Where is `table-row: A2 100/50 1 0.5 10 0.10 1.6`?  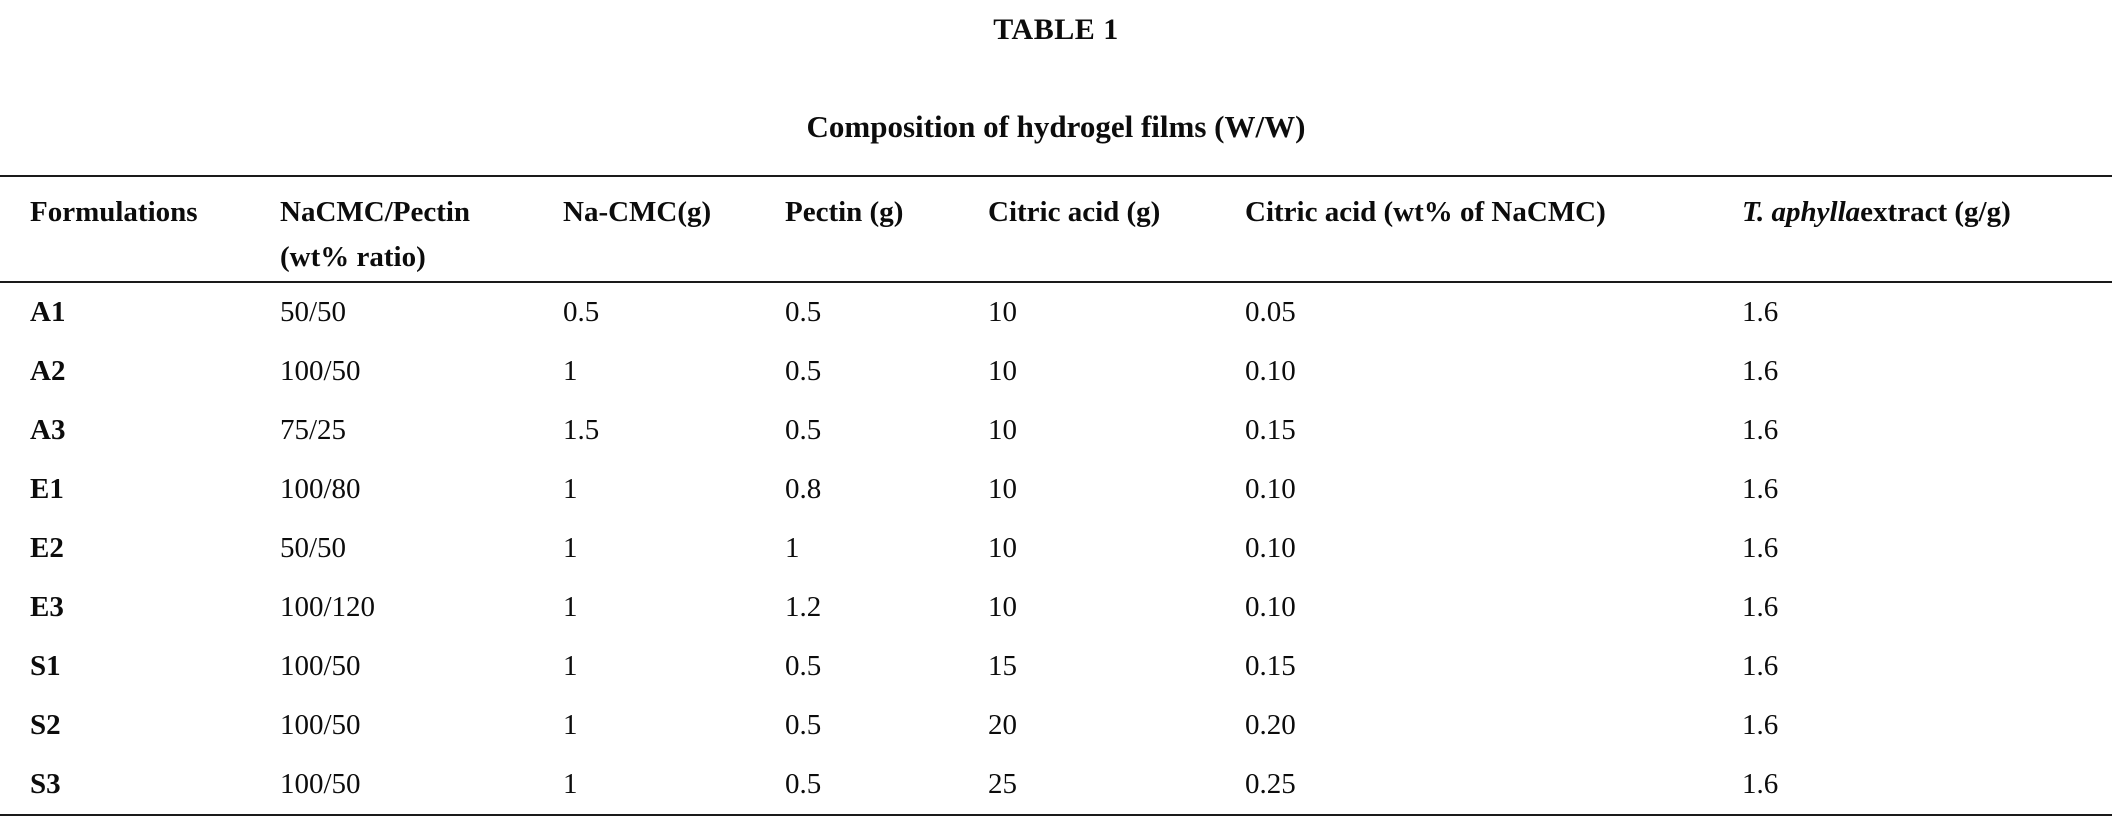
table-row: A2 100/50 1 0.5 10 0.10 1.6 is located at coordinates (1056, 371).